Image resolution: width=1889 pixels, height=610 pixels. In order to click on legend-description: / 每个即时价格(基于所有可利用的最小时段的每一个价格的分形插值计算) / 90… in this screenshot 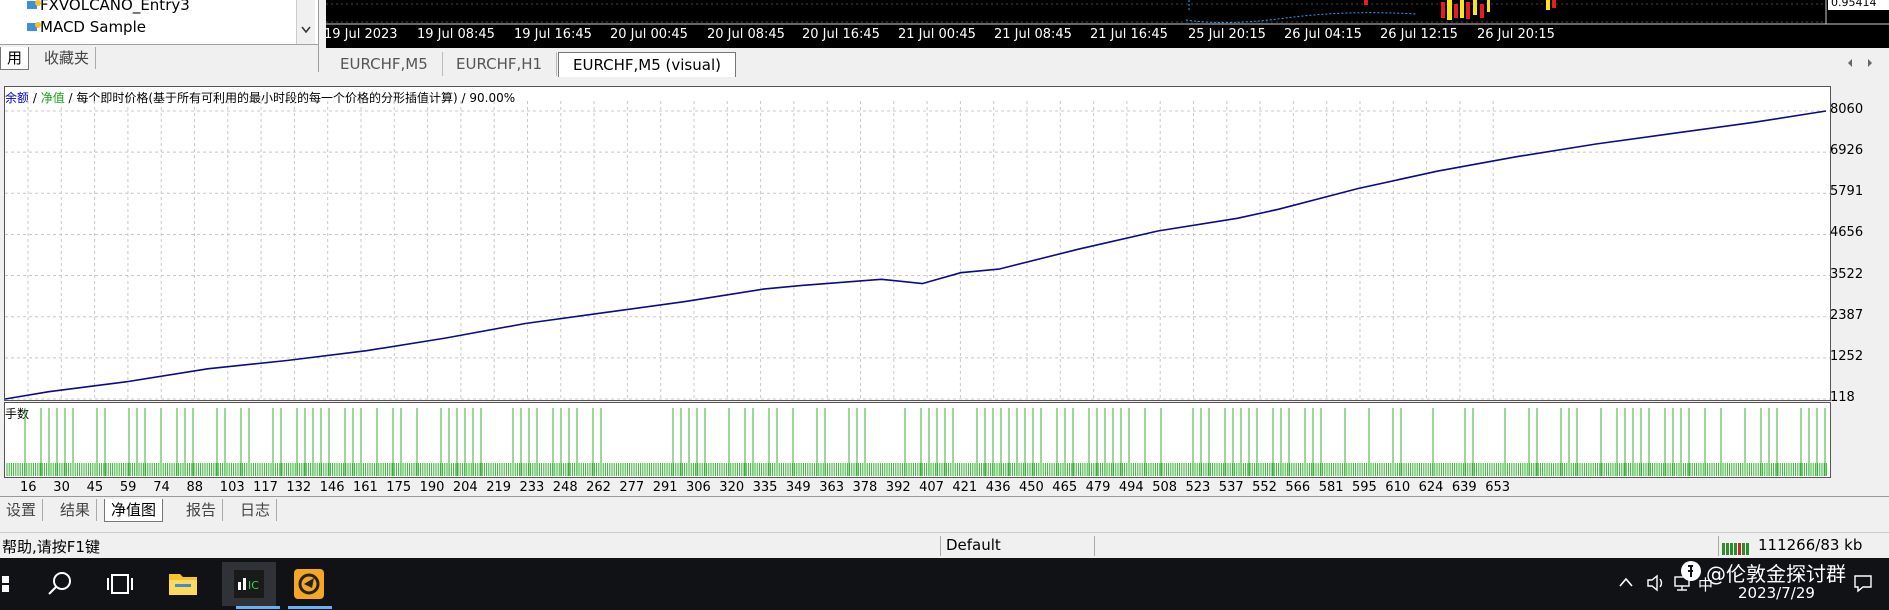, I will do `click(290, 98)`.